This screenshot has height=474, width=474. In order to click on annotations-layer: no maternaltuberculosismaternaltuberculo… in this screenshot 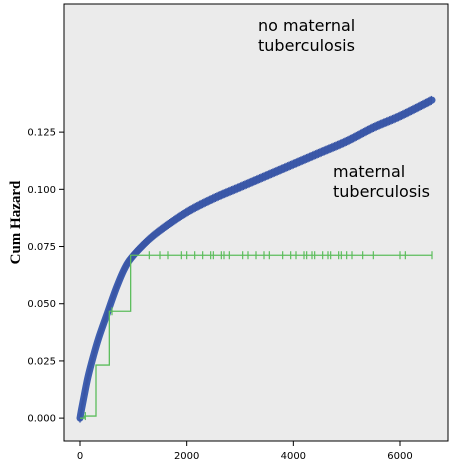, I will do `click(344, 108)`.